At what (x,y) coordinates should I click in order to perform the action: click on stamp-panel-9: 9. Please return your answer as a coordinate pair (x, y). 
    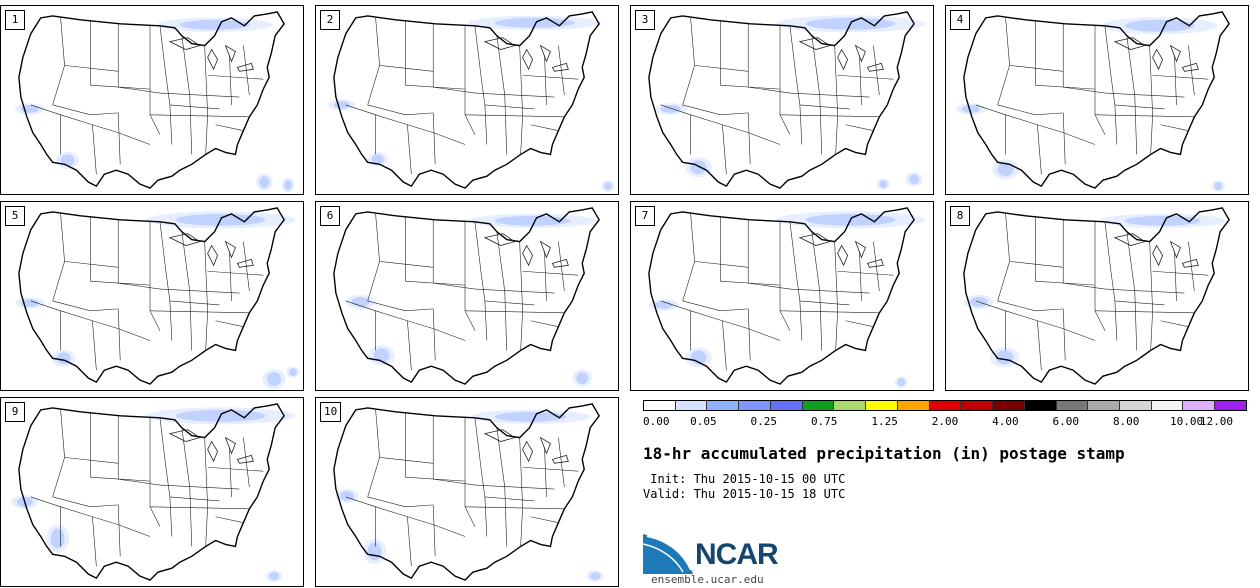
    Looking at the image, I should click on (152, 492).